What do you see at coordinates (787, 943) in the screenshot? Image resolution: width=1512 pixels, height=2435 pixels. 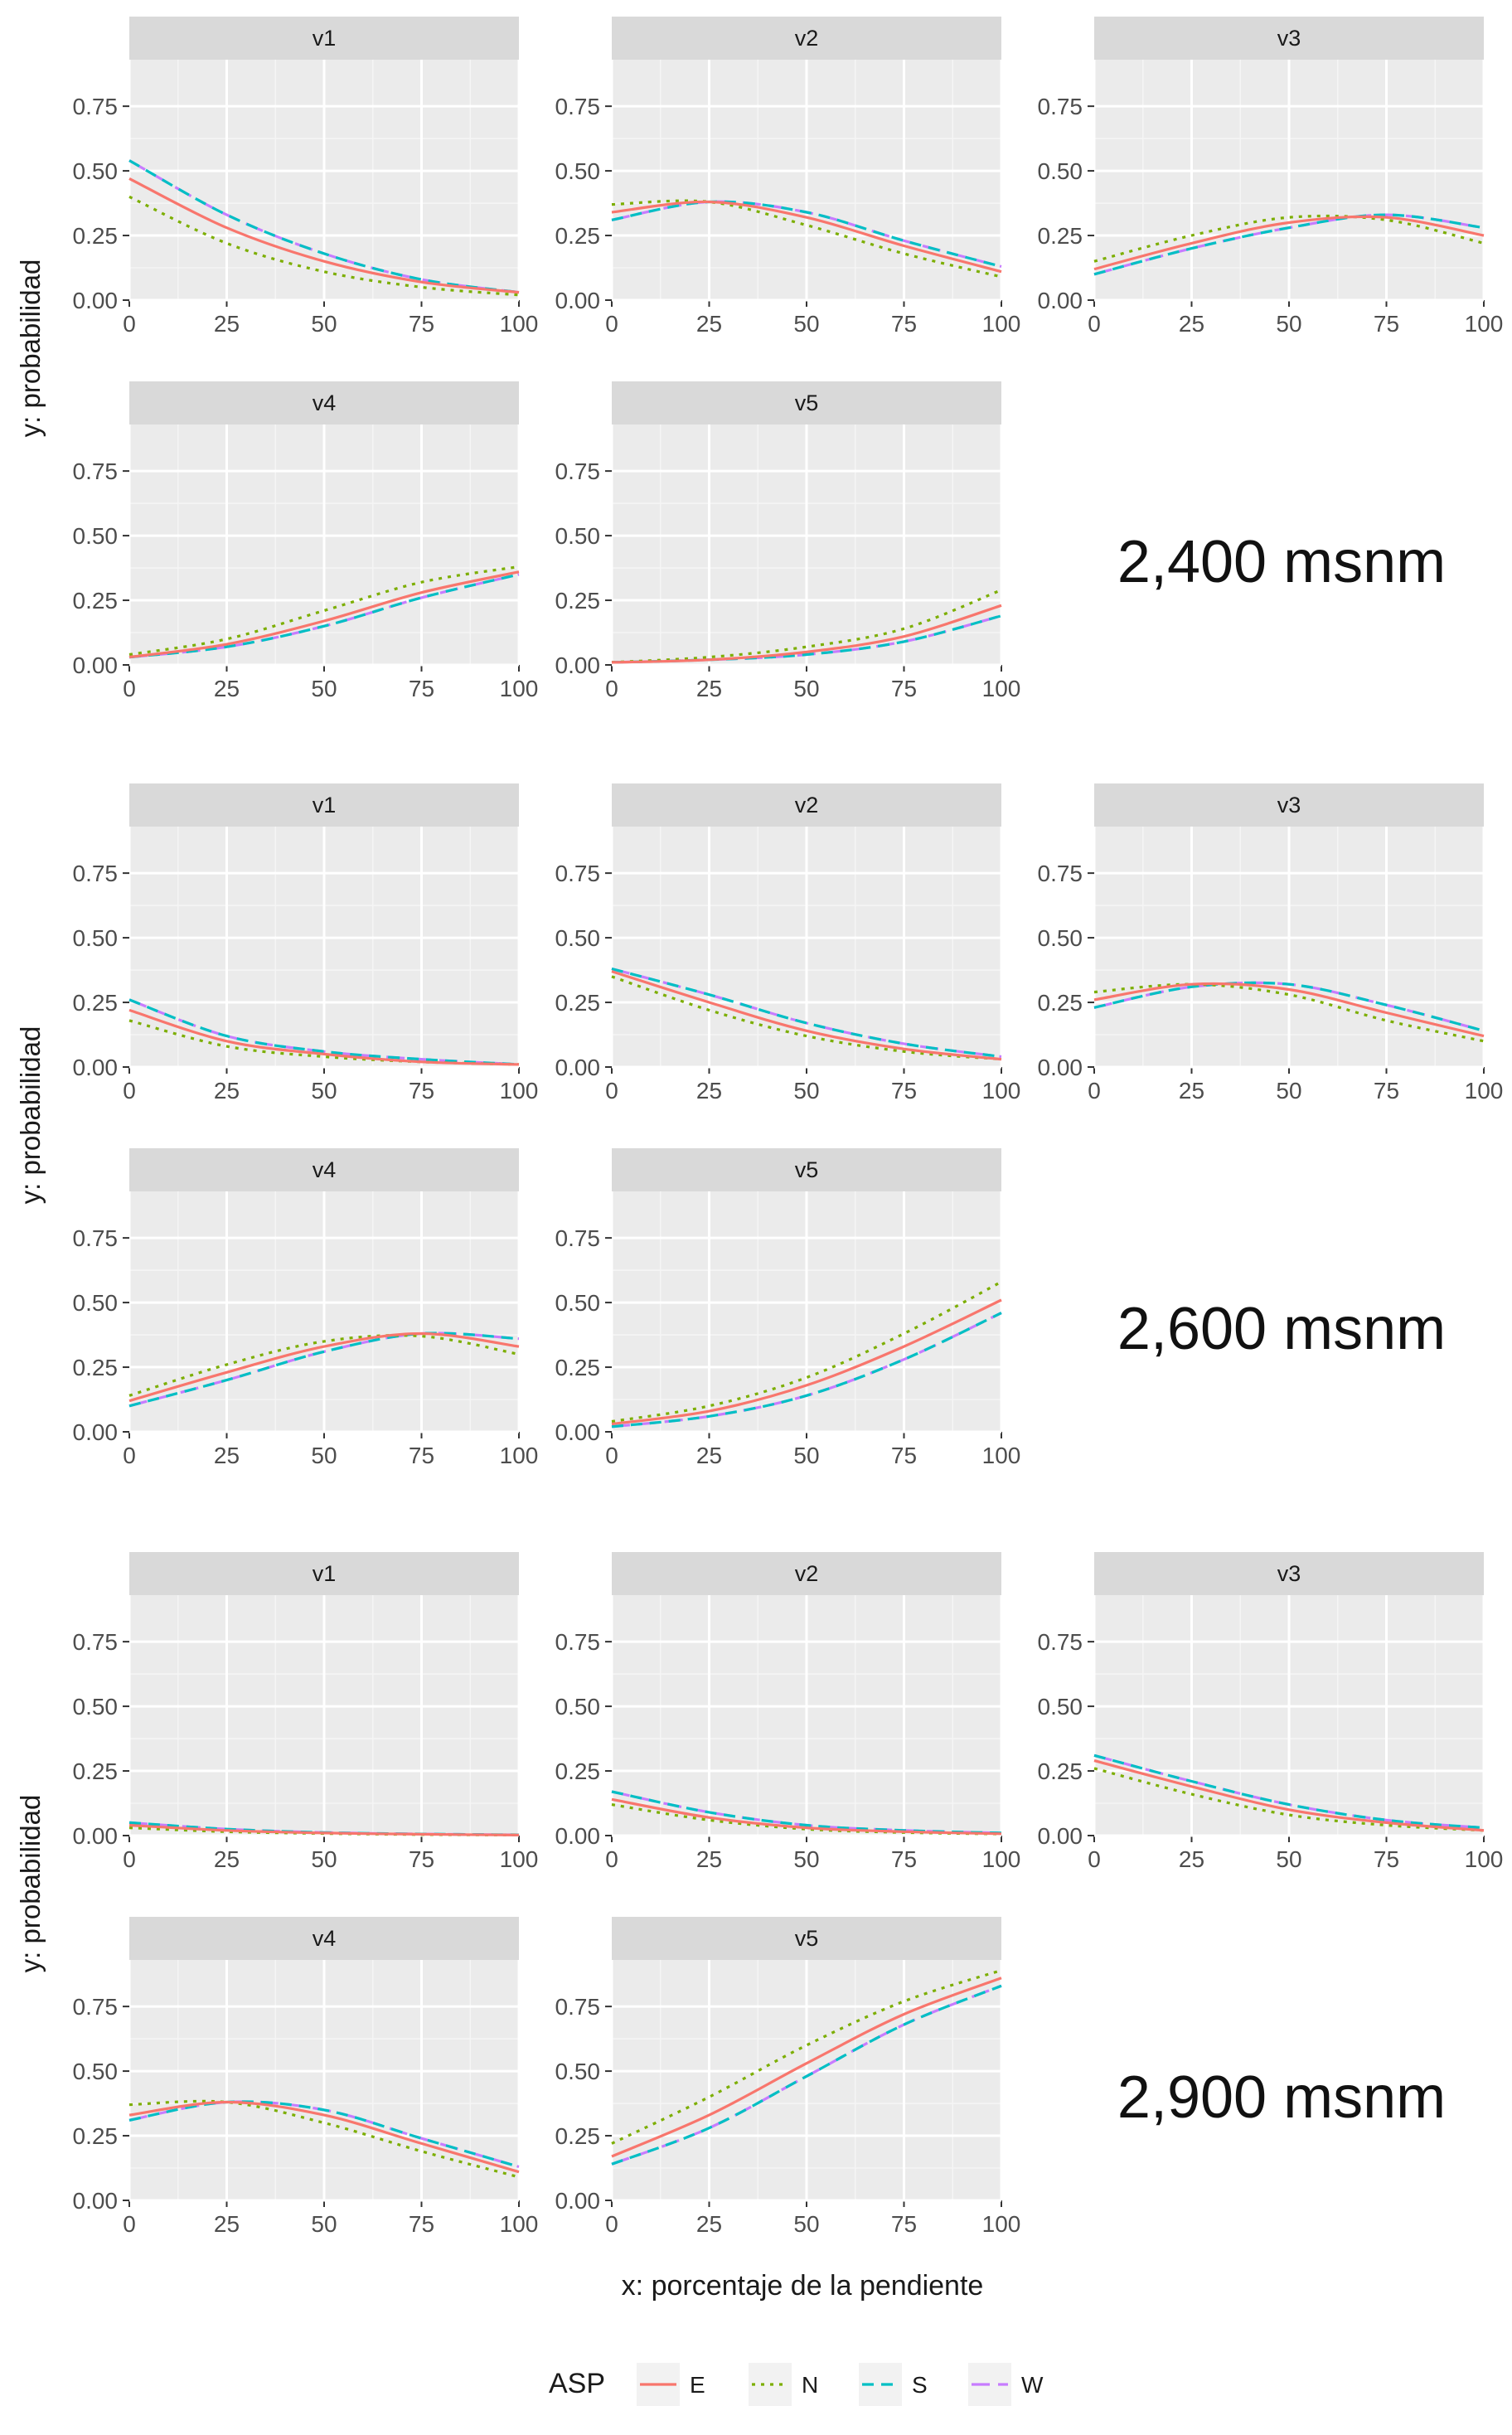 I see `facet-panel-v2: v2 0 25 50 75 100 0.00 0.25 0.50 0.75` at bounding box center [787, 943].